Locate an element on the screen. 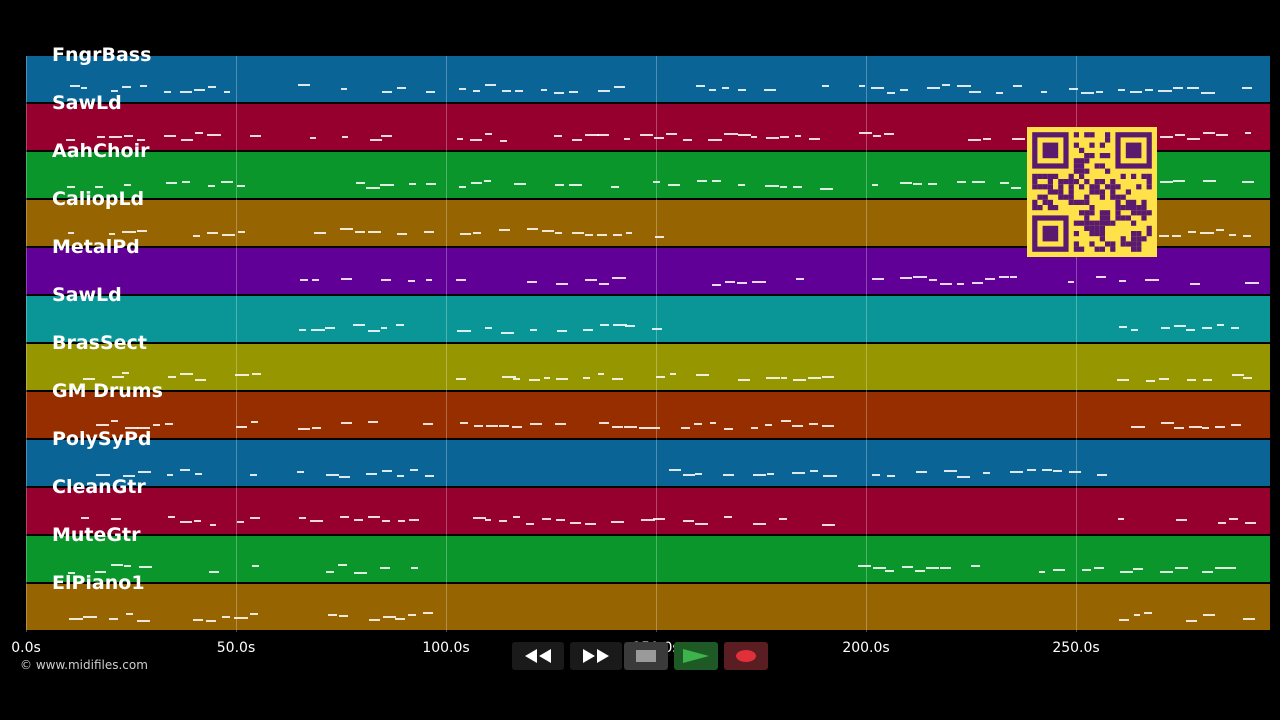  play-button is located at coordinates (696, 656).